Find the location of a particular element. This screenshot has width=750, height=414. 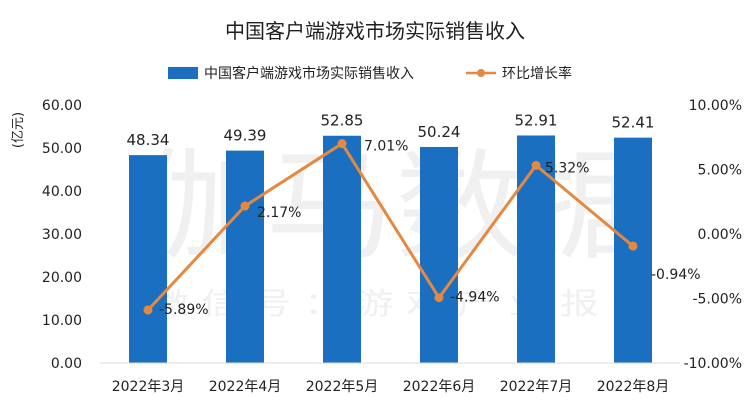

y-right-tick-label: 5.00% is located at coordinates (720, 171).